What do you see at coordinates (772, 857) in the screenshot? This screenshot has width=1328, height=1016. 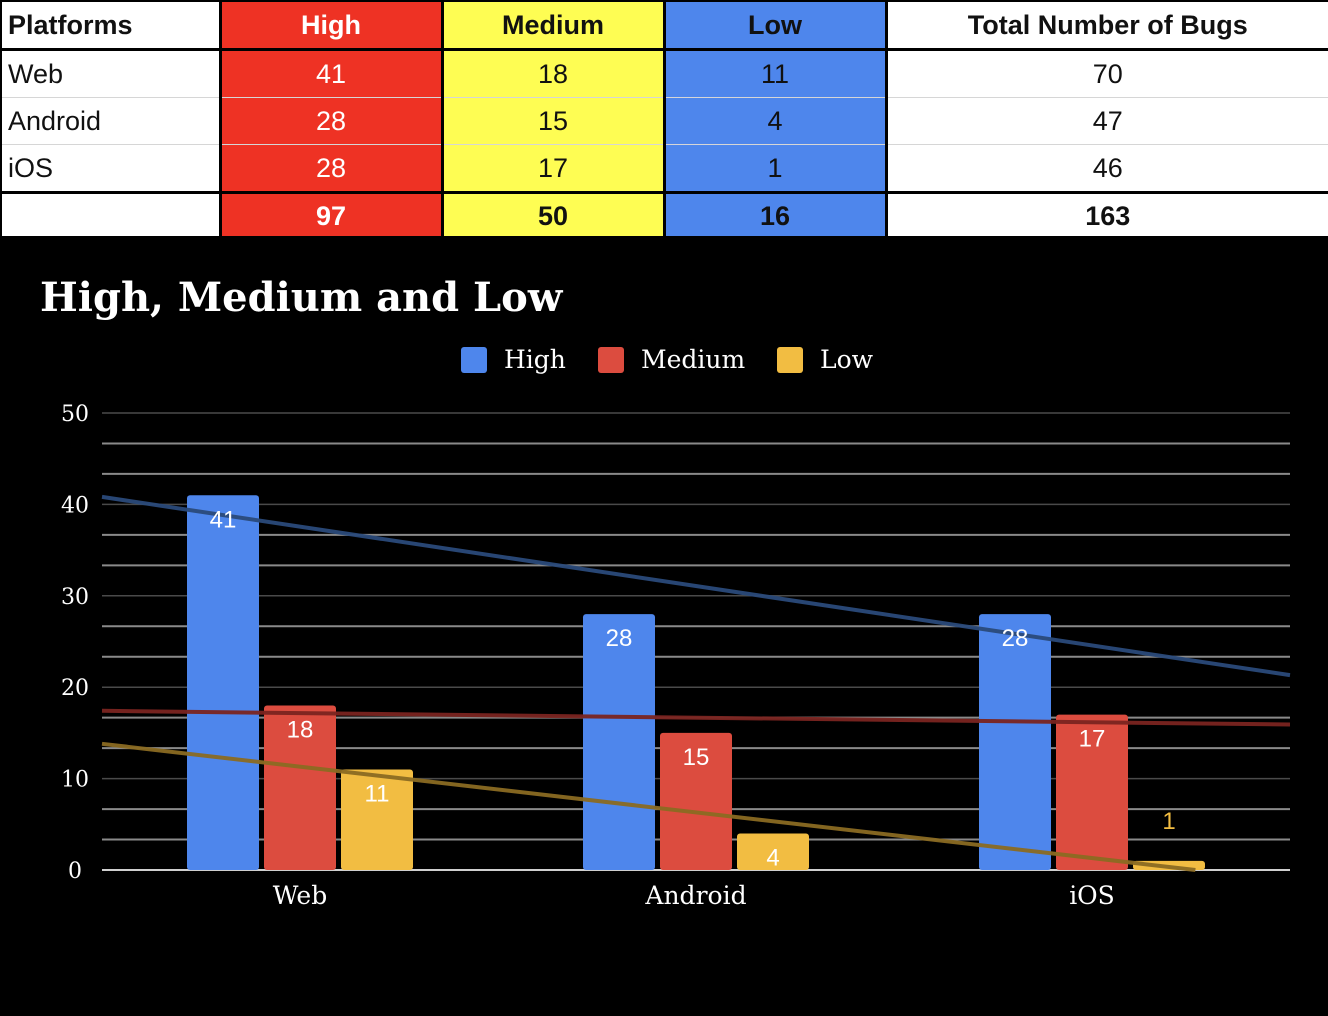 I see `data-label: 4` at bounding box center [772, 857].